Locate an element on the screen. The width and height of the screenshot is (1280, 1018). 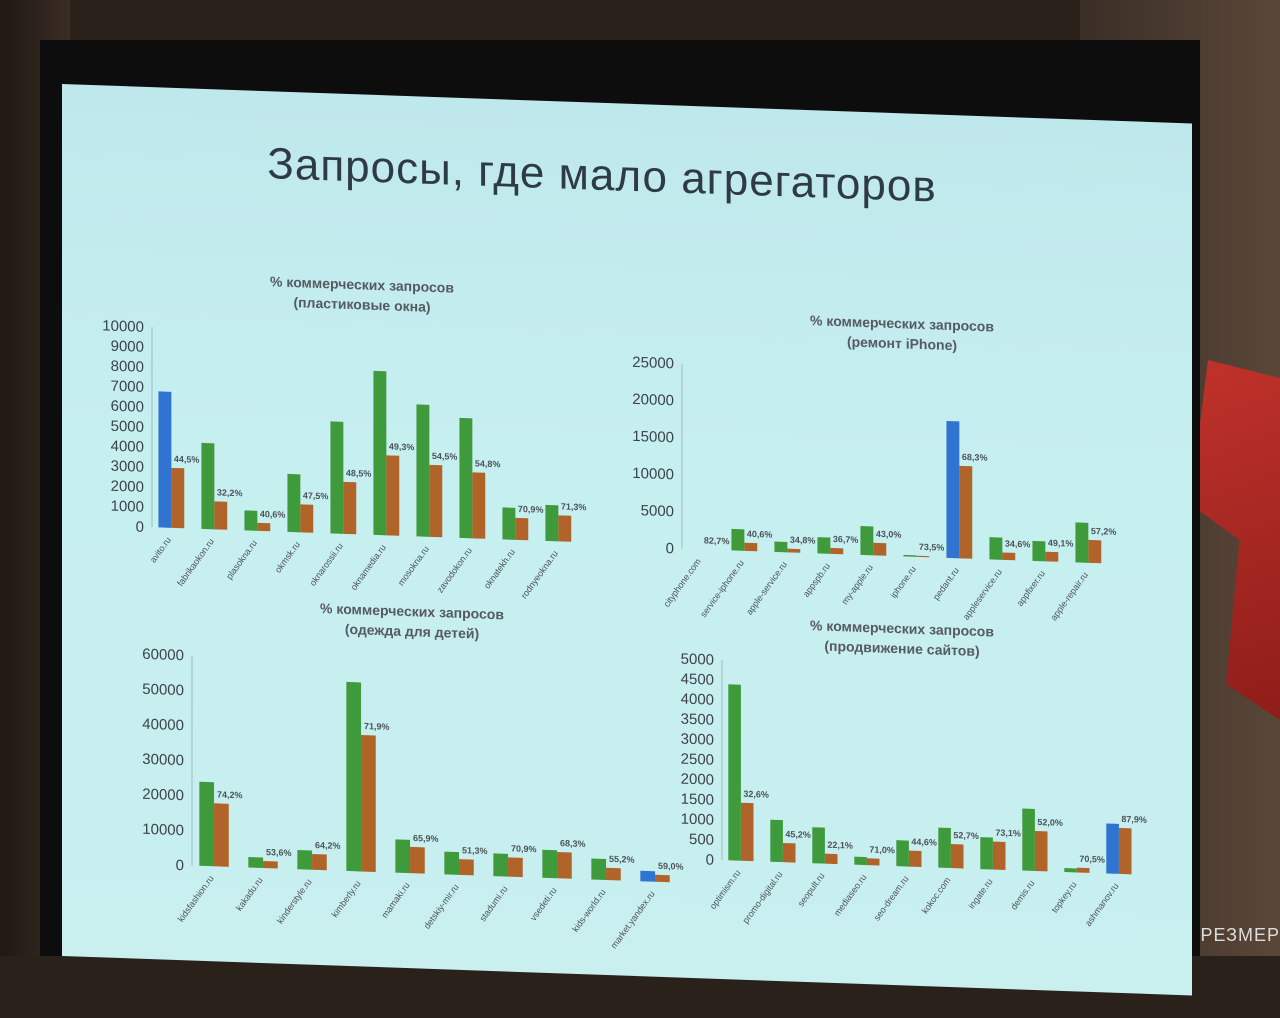
data-label: 51,3% is located at coordinates (475, 850).